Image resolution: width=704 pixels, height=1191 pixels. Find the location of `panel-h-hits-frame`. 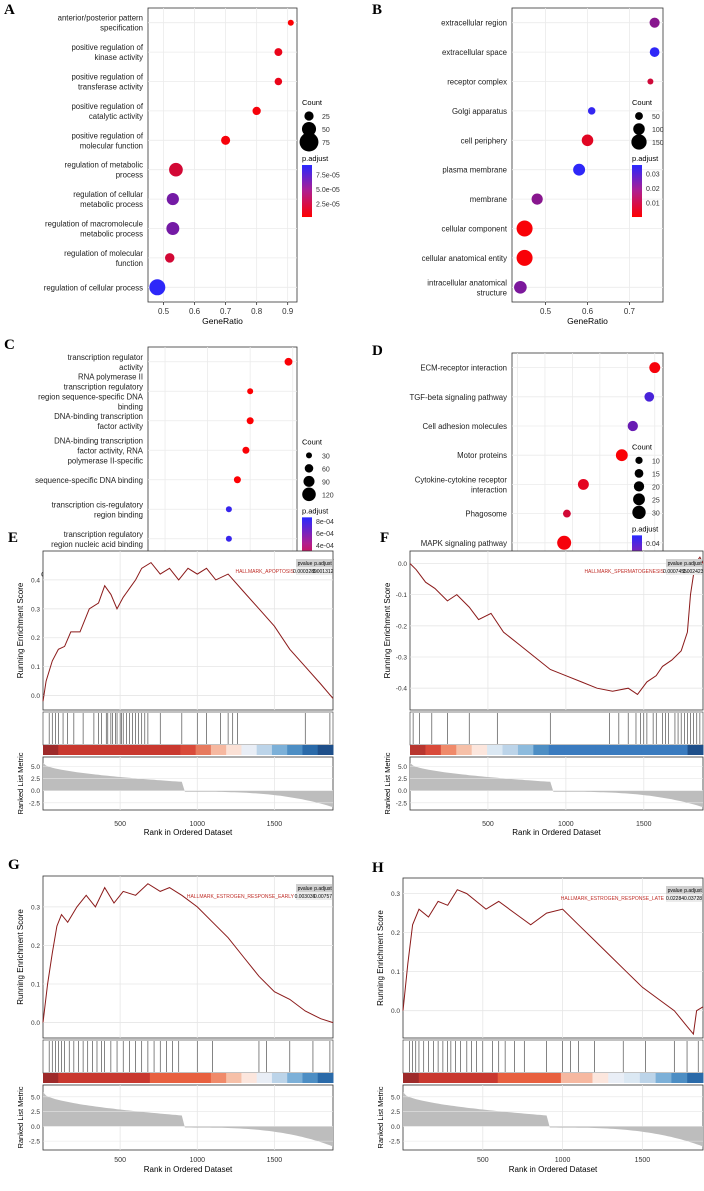

panel-h-hits-frame is located at coordinates (553, 1056).